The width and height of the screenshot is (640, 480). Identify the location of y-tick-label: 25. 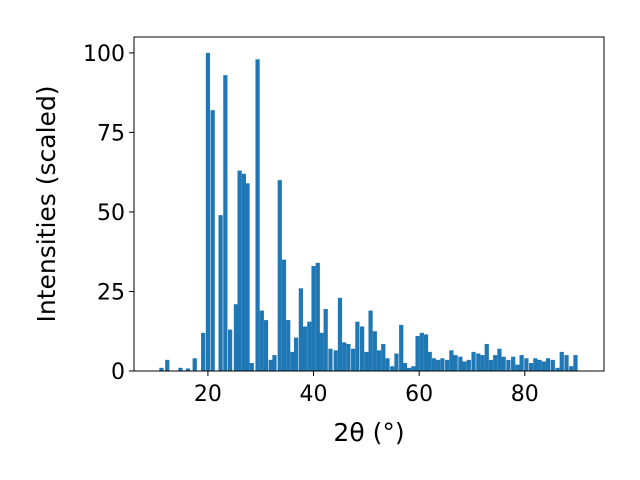
(111, 292).